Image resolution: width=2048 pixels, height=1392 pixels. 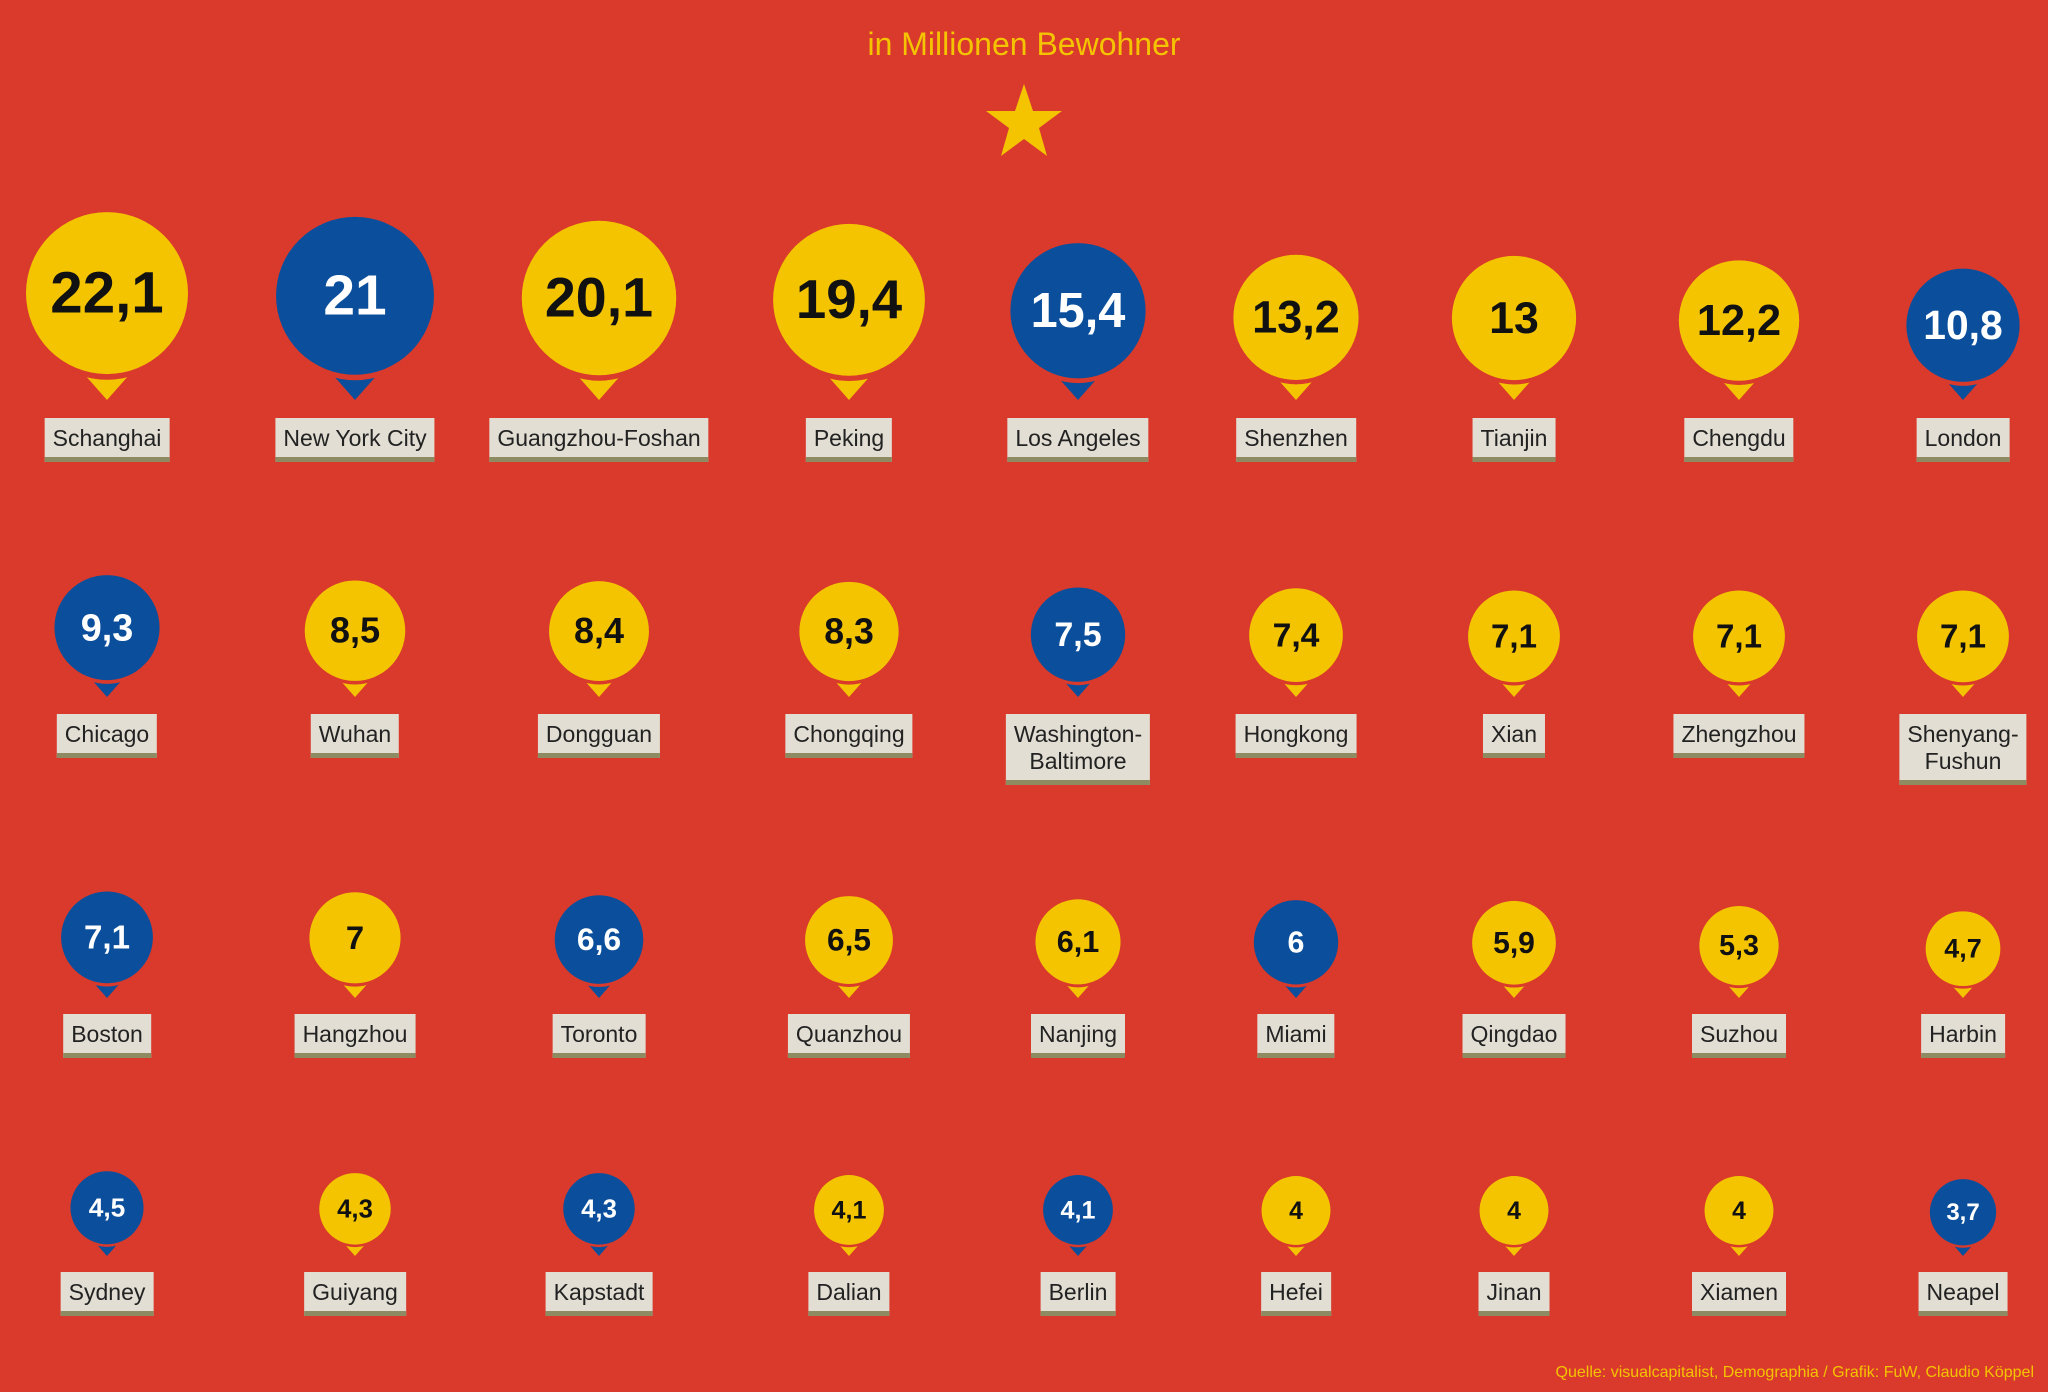 What do you see at coordinates (849, 1294) in the screenshot?
I see `city-label: Dalian` at bounding box center [849, 1294].